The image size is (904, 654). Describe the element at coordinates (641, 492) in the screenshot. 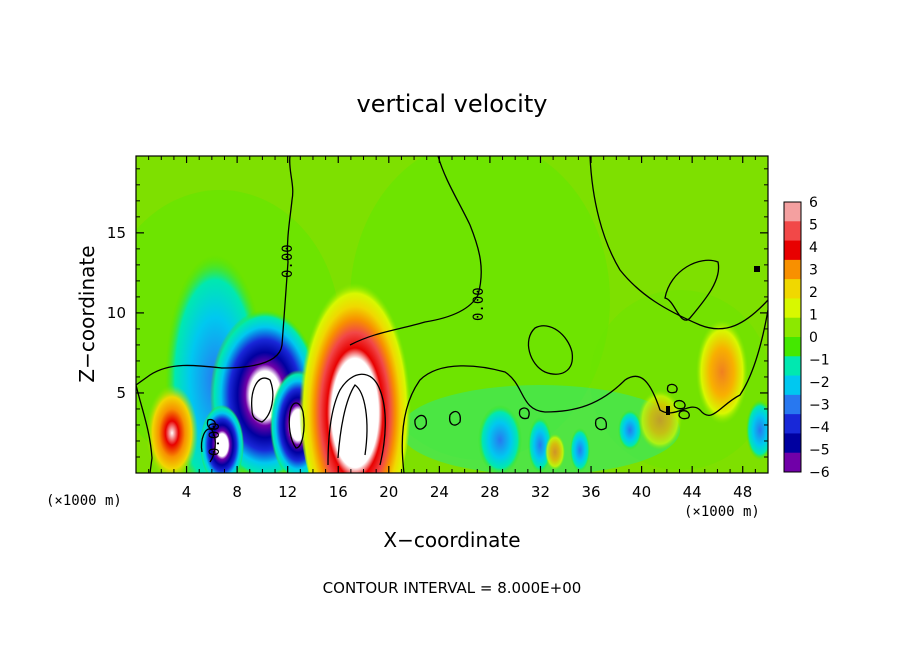

I see `x-tick-label: 40` at that location.